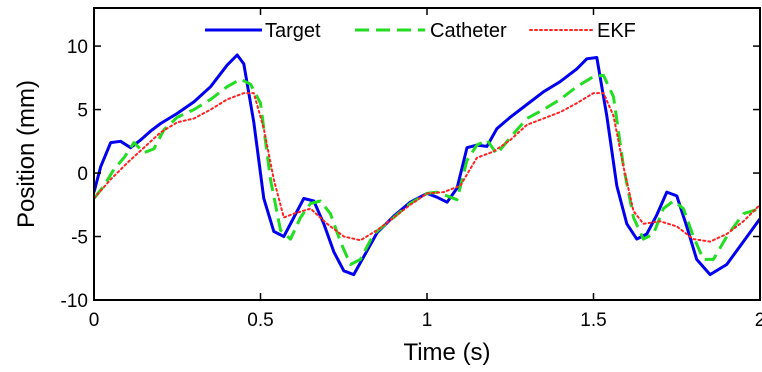 This screenshot has height=372, width=762. What do you see at coordinates (260, 320) in the screenshot?
I see `x-tick-label: 0.5` at bounding box center [260, 320].